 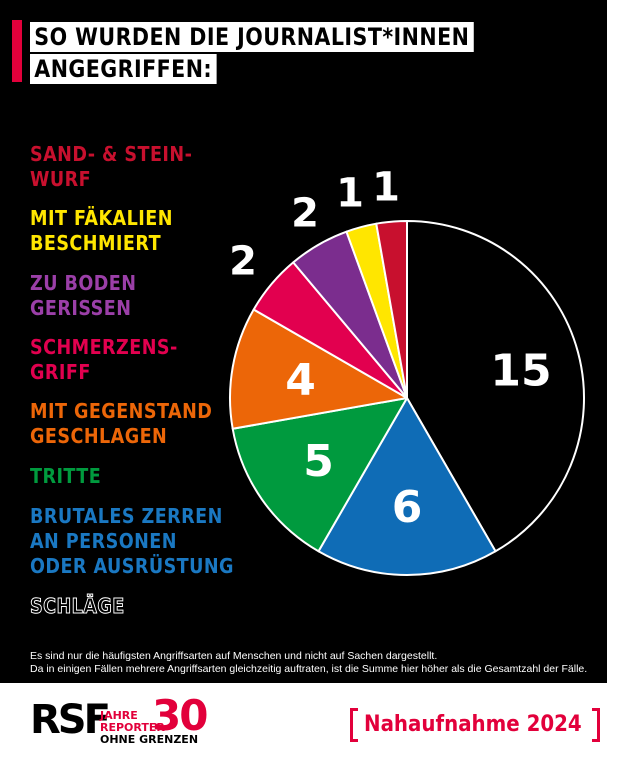 I want to click on title-accent-bar, so click(x=17, y=51).